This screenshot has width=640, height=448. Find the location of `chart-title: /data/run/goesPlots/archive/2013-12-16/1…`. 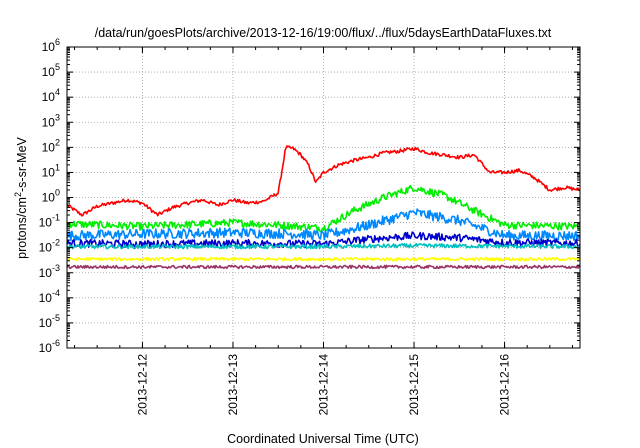

chart-title: /data/run/goesPlots/archive/2013-12-16/1… is located at coordinates (323, 33).